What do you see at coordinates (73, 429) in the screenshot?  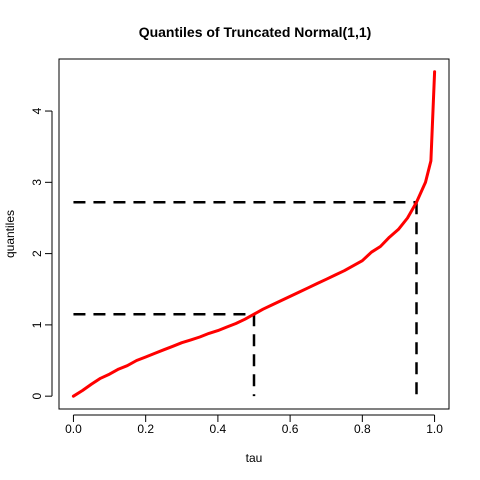 I see `x-tick-label: 0.0` at bounding box center [73, 429].